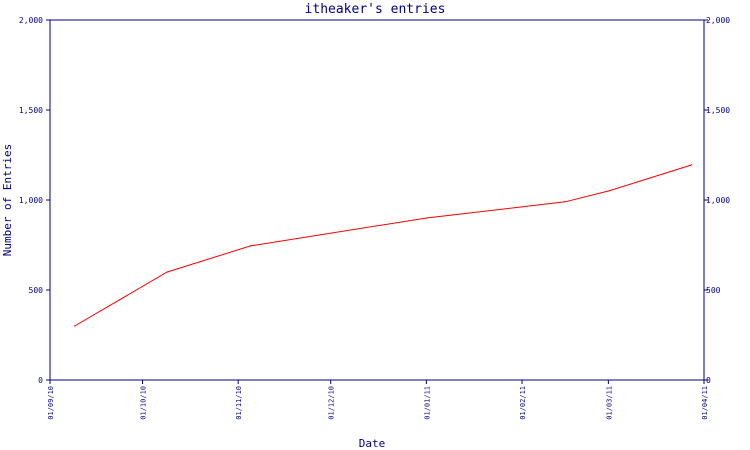  What do you see at coordinates (718, 110) in the screenshot?
I see `y-tick-label-right: 1,500` at bounding box center [718, 110].